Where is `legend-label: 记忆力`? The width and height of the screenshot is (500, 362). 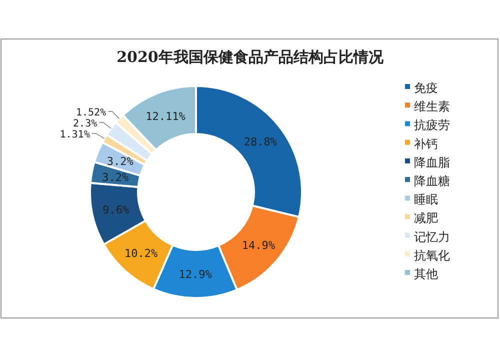
legend-label: 记忆力 is located at coordinates (432, 237).